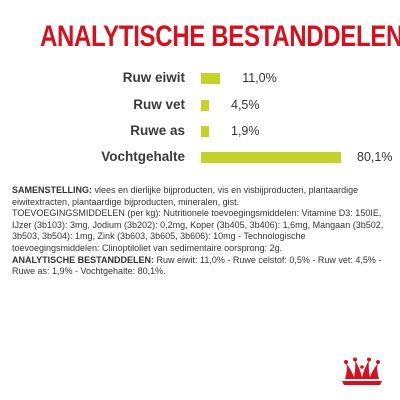 This screenshot has height=400, width=400. Describe the element at coordinates (220, 36) in the screenshot. I see `page-title: ANALYTISCHE BESTANDDELEN` at that location.